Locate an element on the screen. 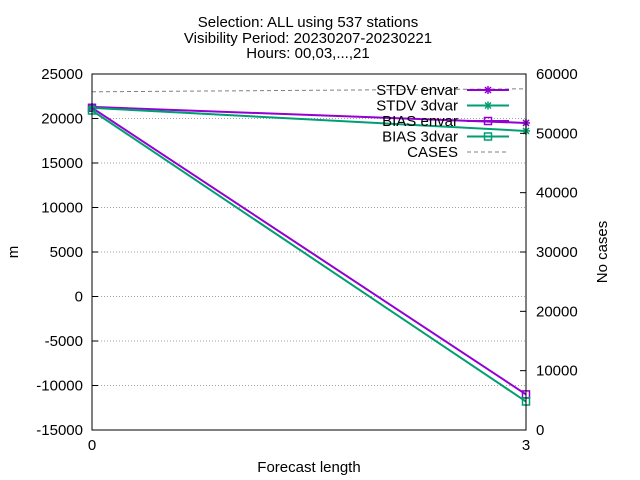  y2-tick-label: 0 is located at coordinates (540, 430).